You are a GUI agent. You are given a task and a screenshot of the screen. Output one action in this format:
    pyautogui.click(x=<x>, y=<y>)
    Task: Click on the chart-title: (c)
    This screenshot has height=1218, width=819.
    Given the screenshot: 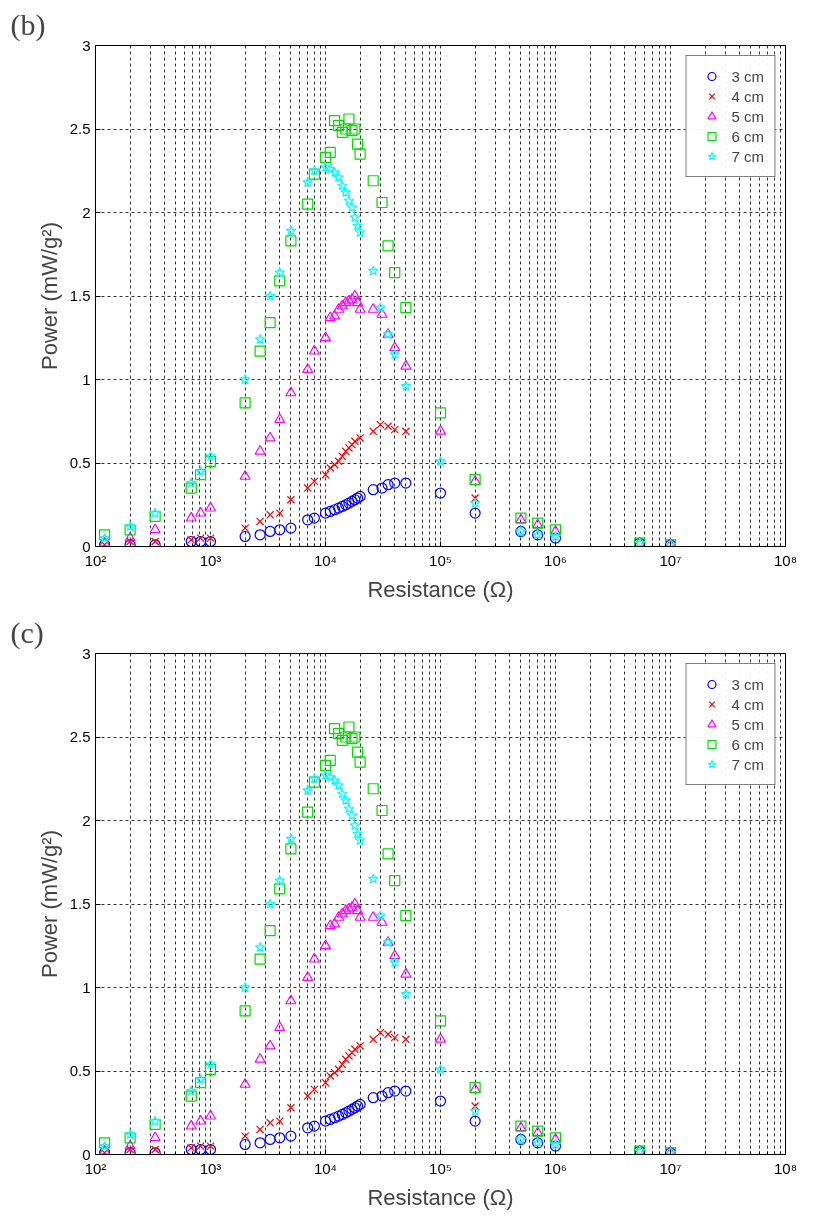 What is the action you would take?
    pyautogui.click(x=27, y=632)
    